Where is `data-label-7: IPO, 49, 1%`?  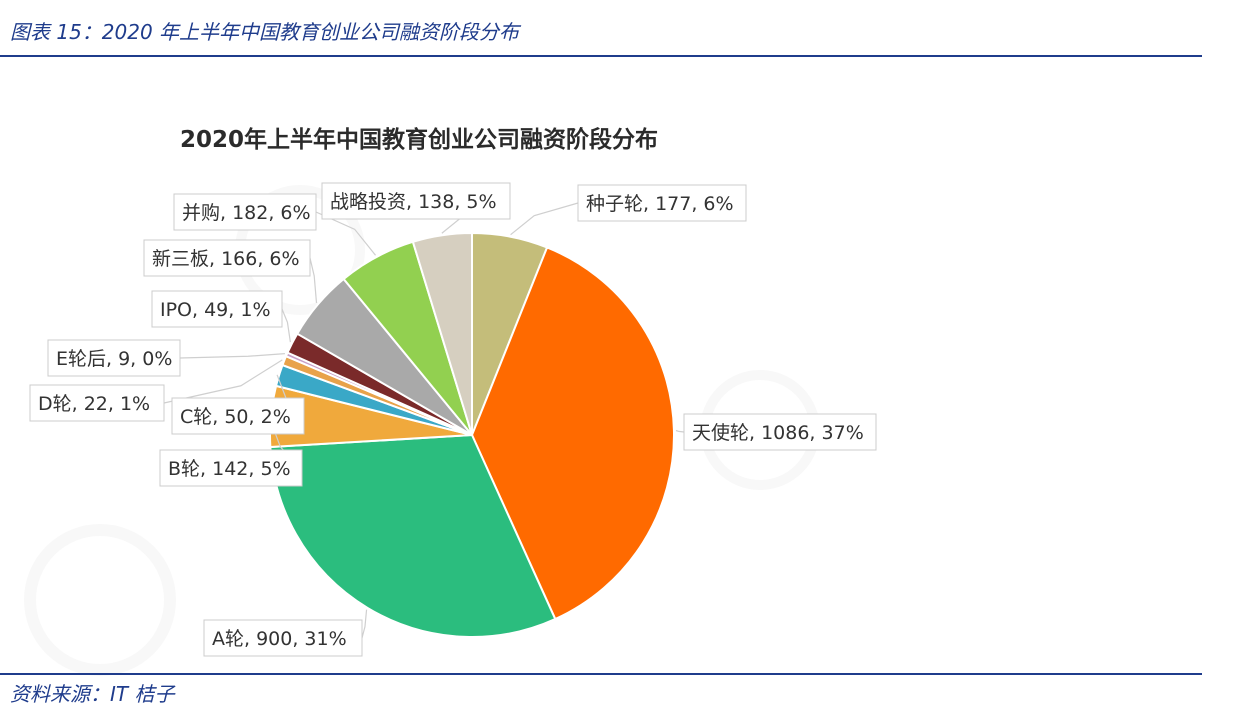
data-label-7: IPO, 49, 1% is located at coordinates (217, 309).